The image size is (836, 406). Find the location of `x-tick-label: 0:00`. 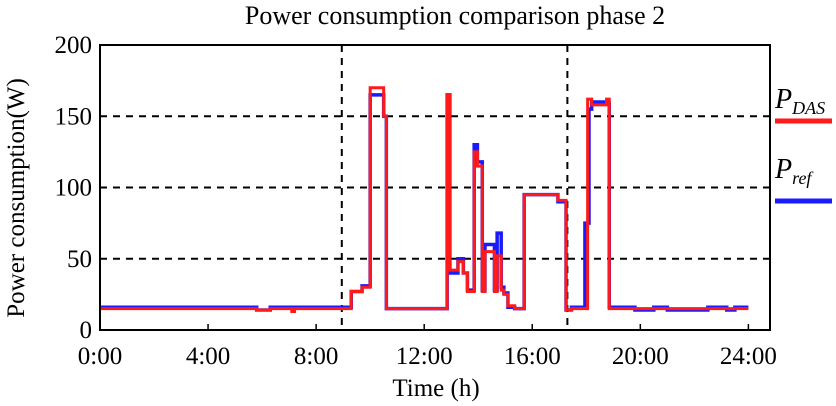

x-tick-label: 0:00 is located at coordinates (100, 356).